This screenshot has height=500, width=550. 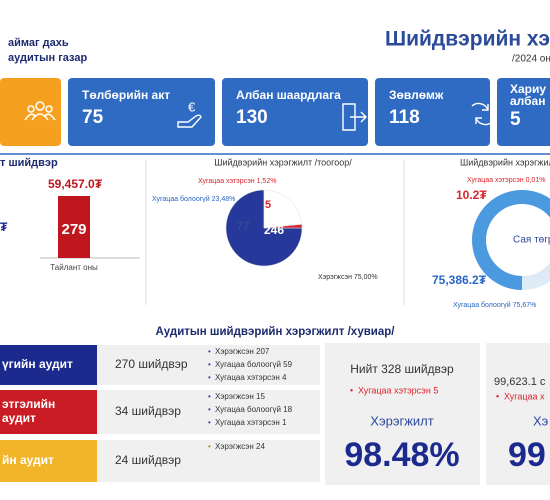 What do you see at coordinates (401, 420) in the screenshot?
I see `summary-rate-label: Хэрэгжилт` at bounding box center [401, 420].